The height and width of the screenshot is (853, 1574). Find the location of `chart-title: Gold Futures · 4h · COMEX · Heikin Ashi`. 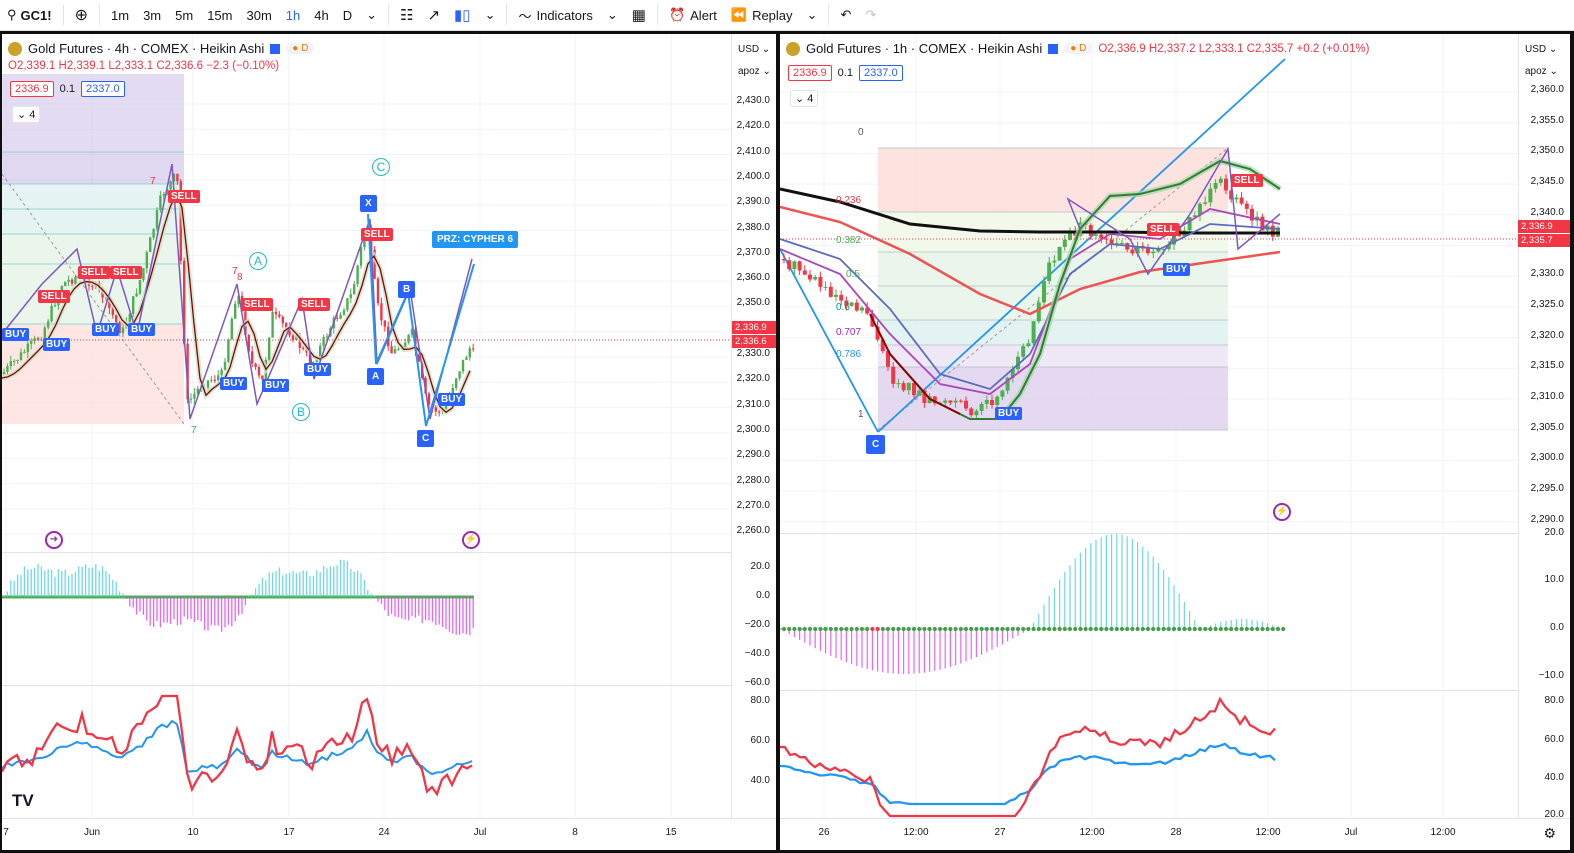

chart-title: Gold Futures · 4h · COMEX · Heikin Ashi is located at coordinates (146, 48).